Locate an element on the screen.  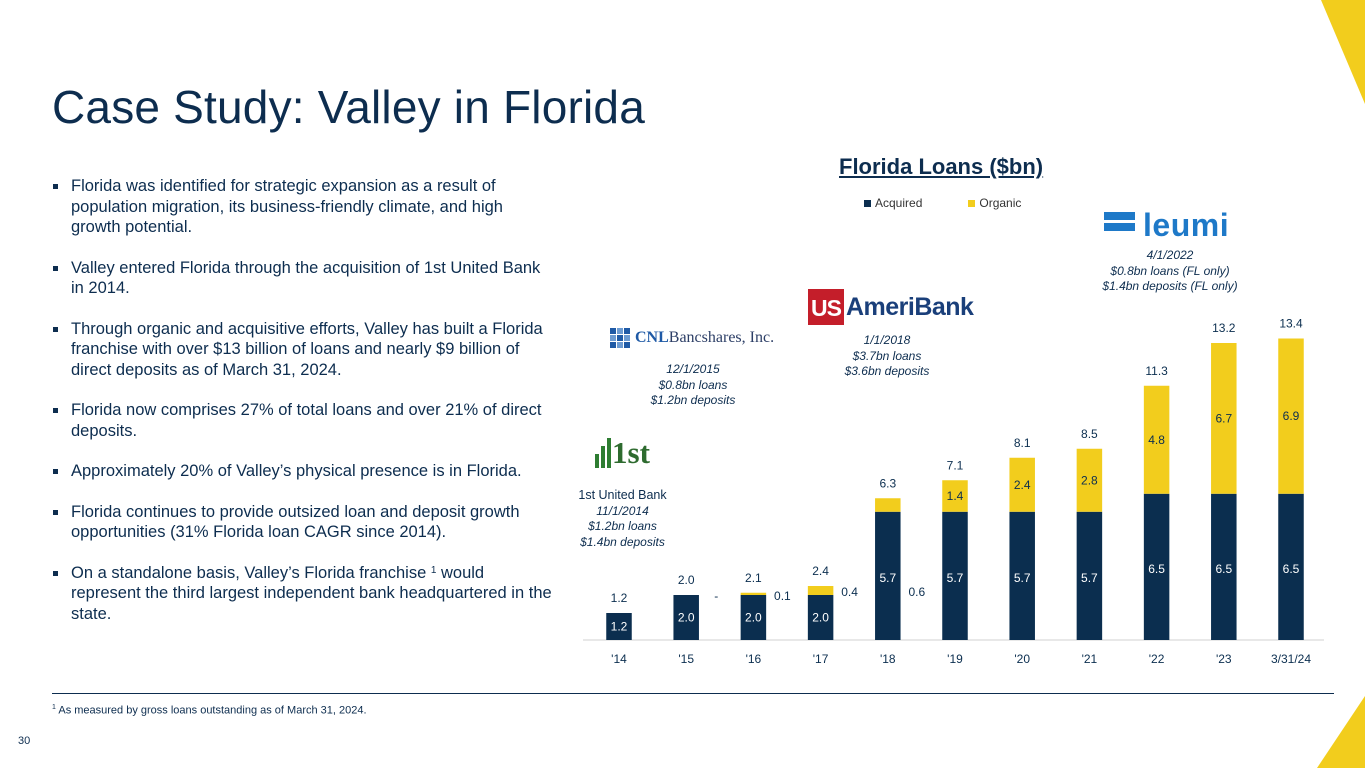
x-tick-label: '20 is located at coordinates (1022, 659).